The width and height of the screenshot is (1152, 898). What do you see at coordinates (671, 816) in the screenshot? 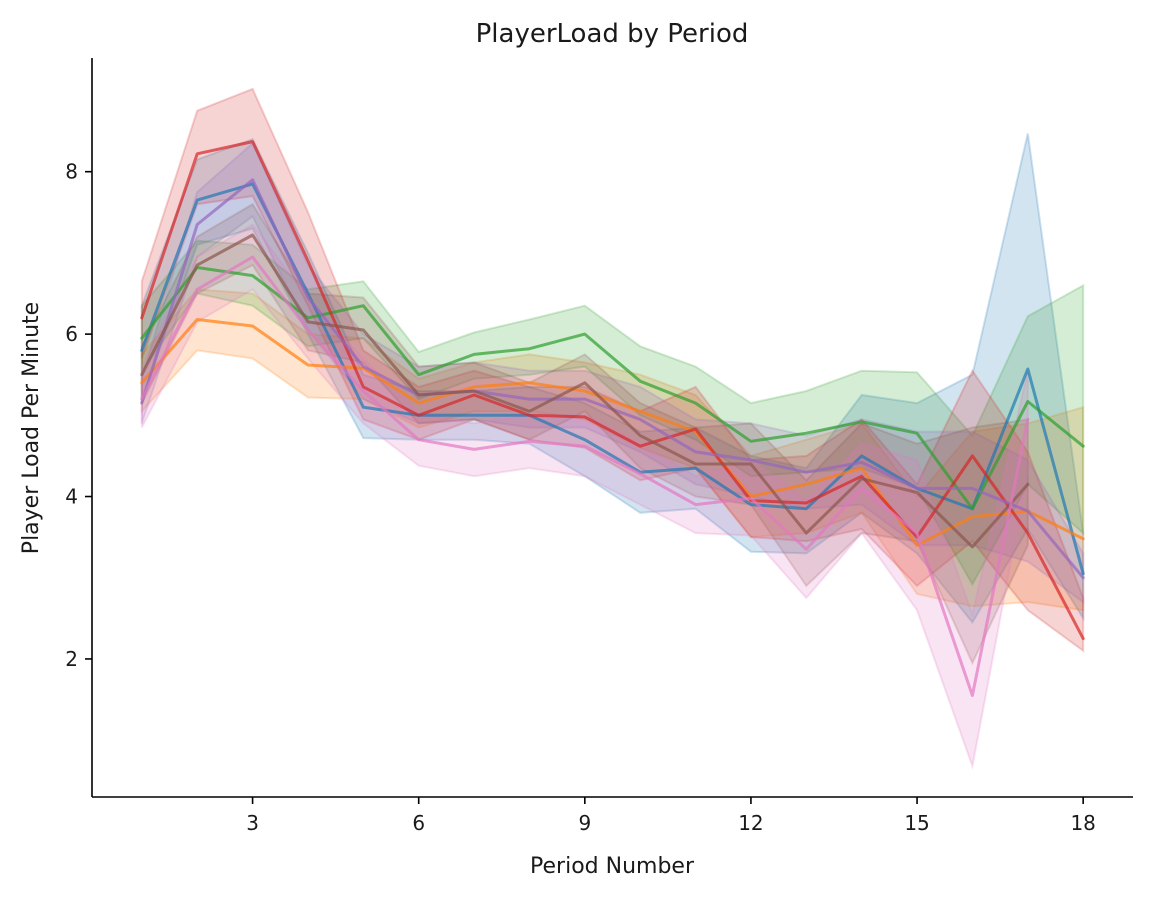
I see `x-ticks: 3 6 9 12 15 18` at bounding box center [671, 816].